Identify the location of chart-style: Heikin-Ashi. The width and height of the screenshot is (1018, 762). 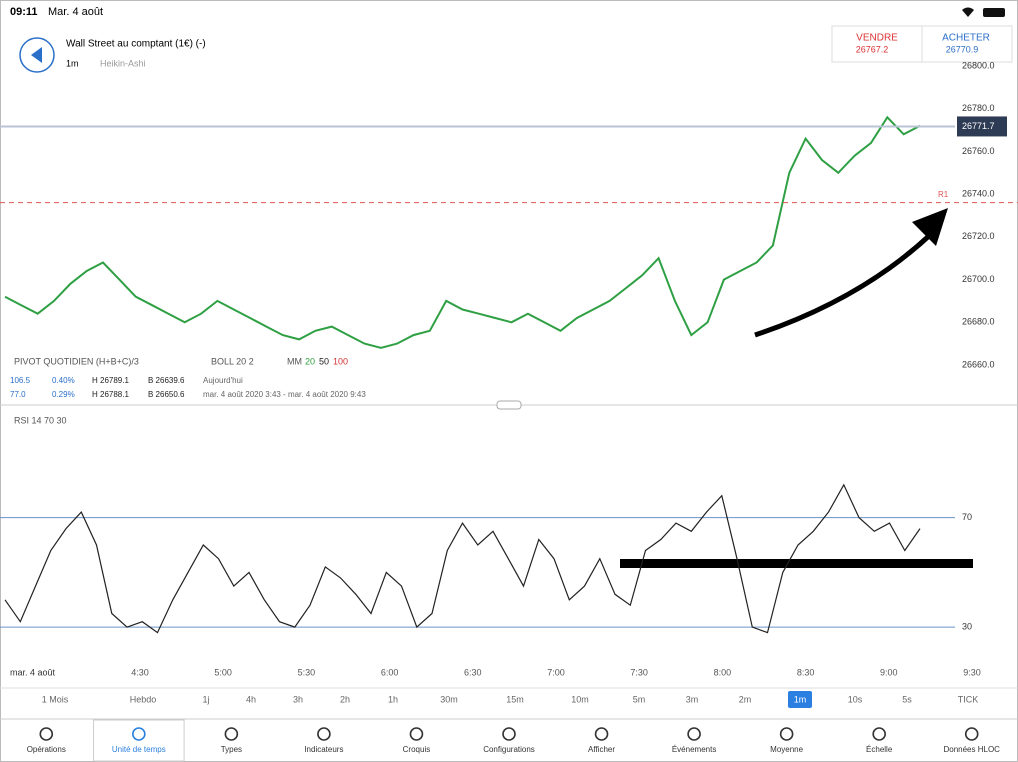
(123, 63).